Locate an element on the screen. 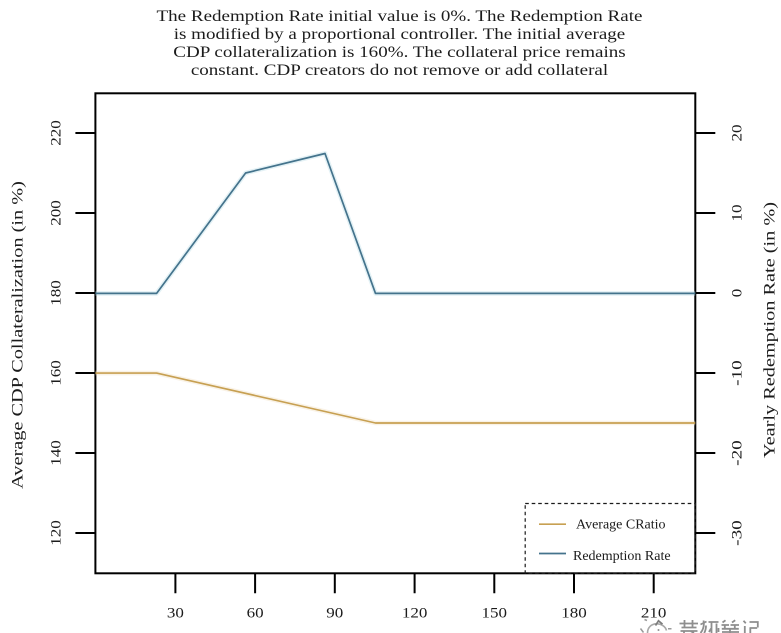 The width and height of the screenshot is (781, 633). svg-text: 60 is located at coordinates (255, 613).